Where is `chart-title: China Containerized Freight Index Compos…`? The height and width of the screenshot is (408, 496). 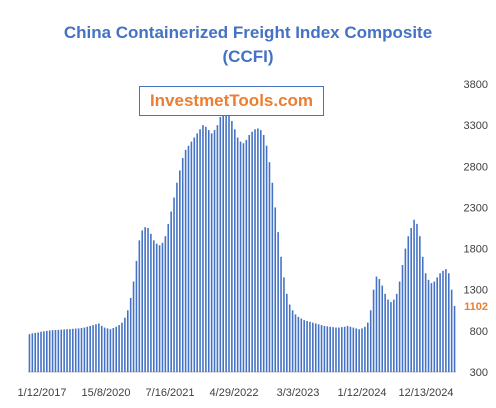 chart-title: China Containerized Freight Index Compos… is located at coordinates (248, 32).